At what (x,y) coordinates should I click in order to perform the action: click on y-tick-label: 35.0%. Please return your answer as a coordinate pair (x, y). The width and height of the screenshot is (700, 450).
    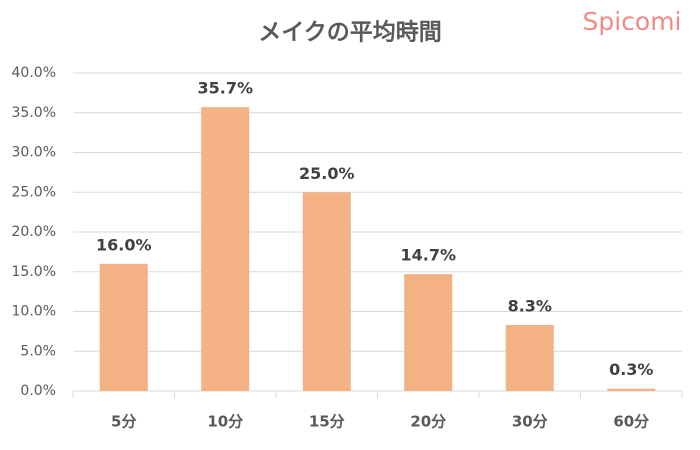
    Looking at the image, I should click on (34, 113).